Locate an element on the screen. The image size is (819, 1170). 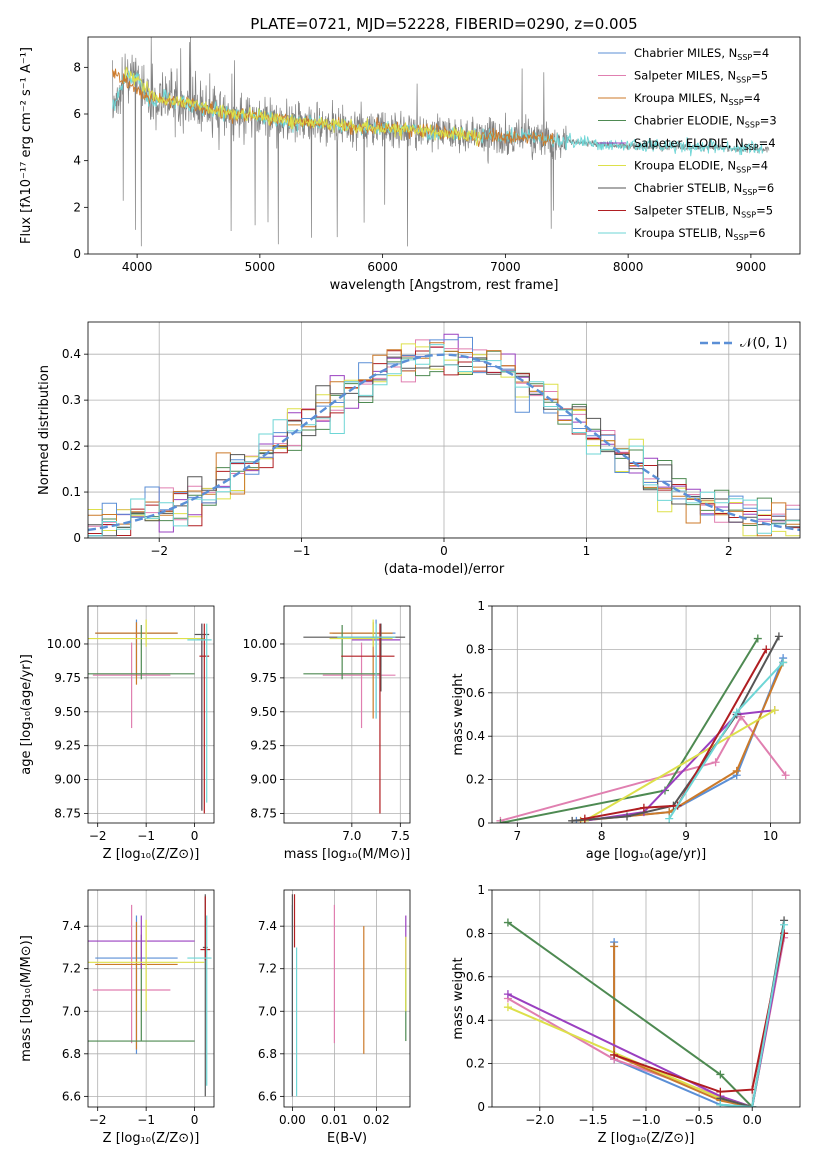
legend-entry: Kroupa ELODIE, NSSP=4 is located at coordinates (701, 167).